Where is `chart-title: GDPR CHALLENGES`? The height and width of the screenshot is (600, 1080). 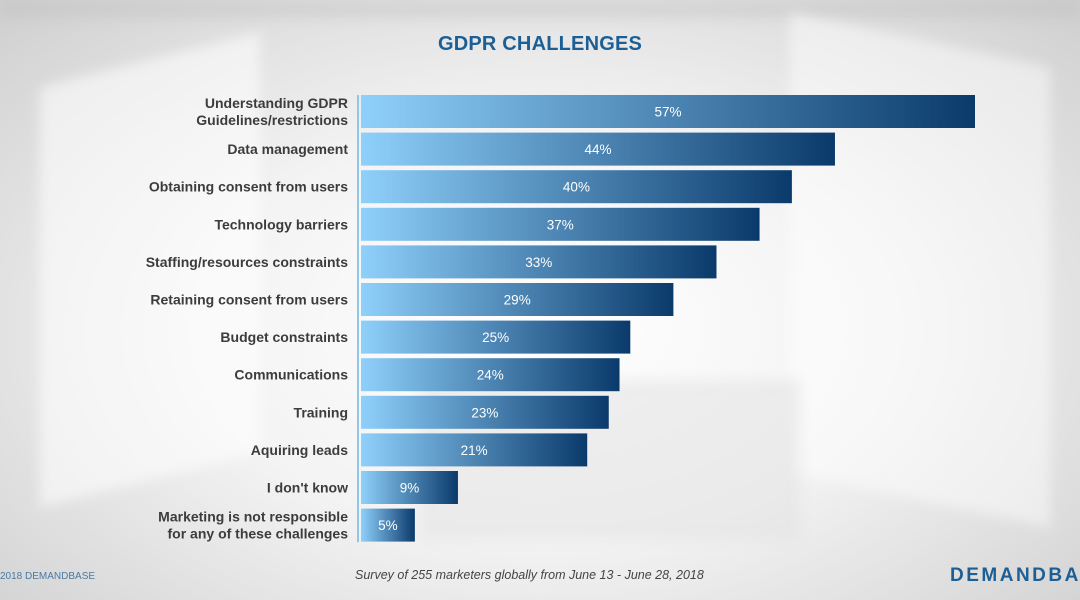
chart-title: GDPR CHALLENGES is located at coordinates (540, 44).